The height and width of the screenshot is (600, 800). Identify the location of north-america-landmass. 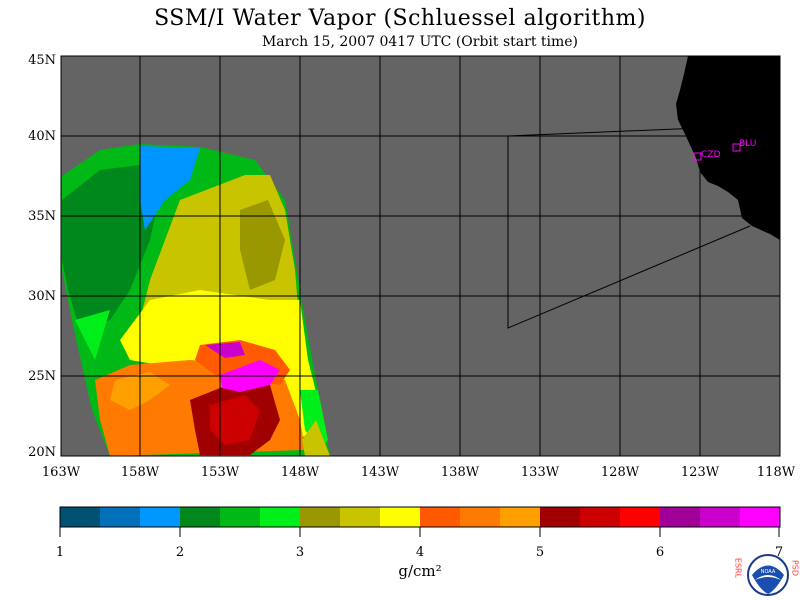
(728, 148).